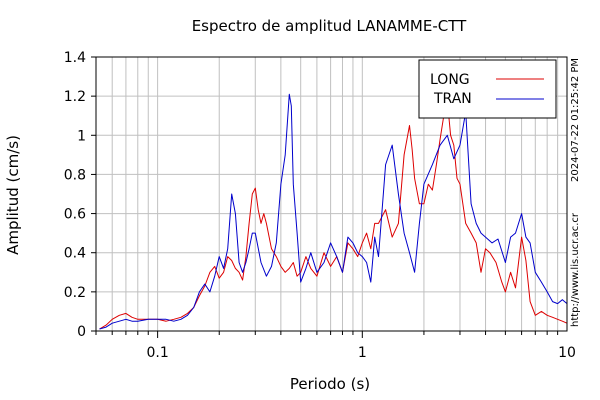 Image resolution: width=600 pixels, height=400 pixels. What do you see at coordinates (75, 175) in the screenshot?
I see `y-tick-label: 0.8` at bounding box center [75, 175].